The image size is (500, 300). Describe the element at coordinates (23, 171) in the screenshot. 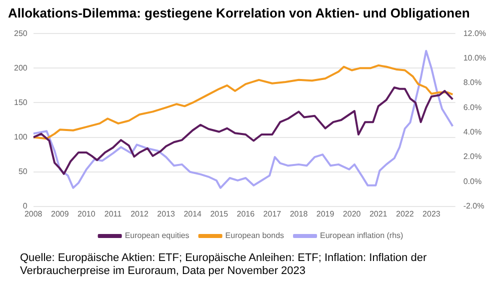

I see `y-tick-label: 50` at that location.